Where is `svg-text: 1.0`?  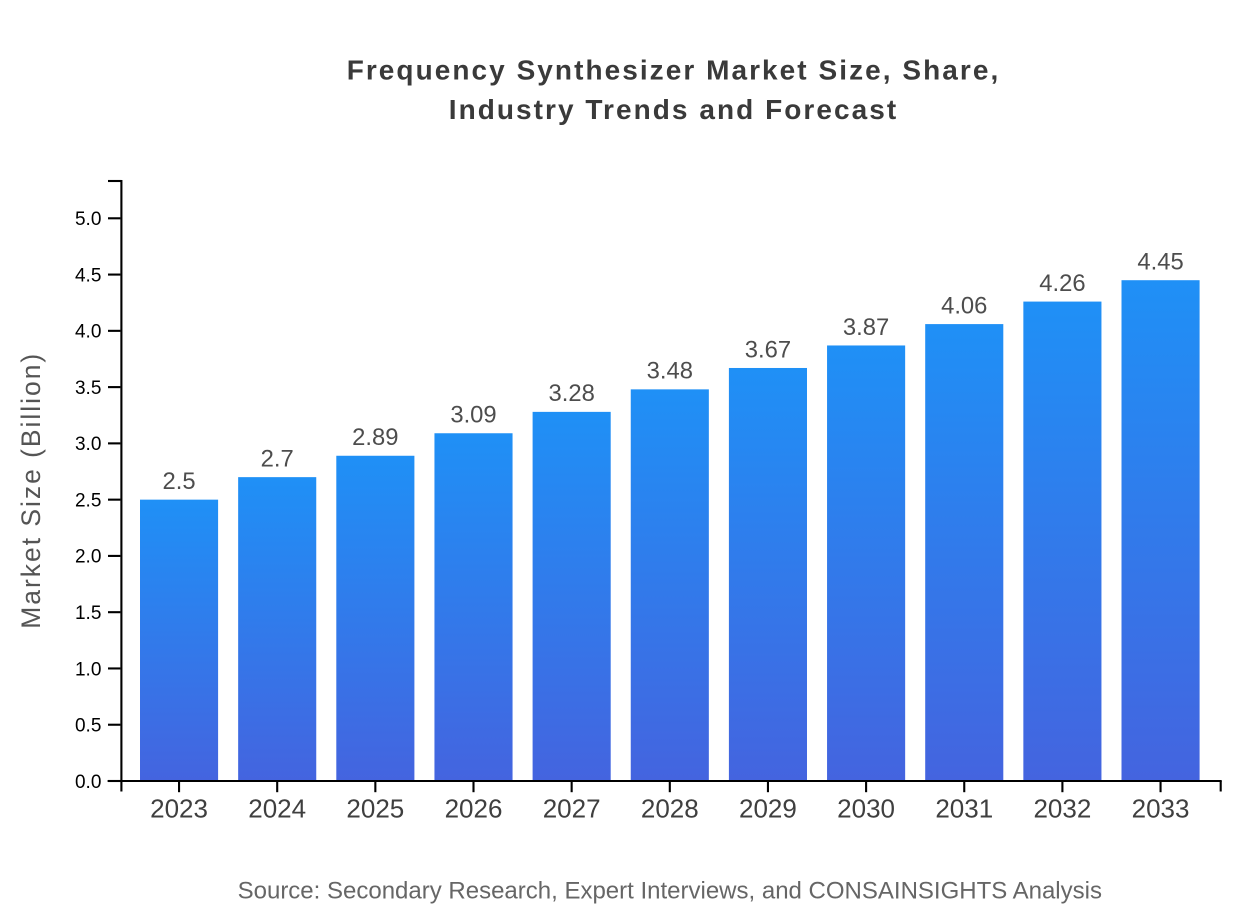
svg-text: 1.0 is located at coordinates (88, 669).